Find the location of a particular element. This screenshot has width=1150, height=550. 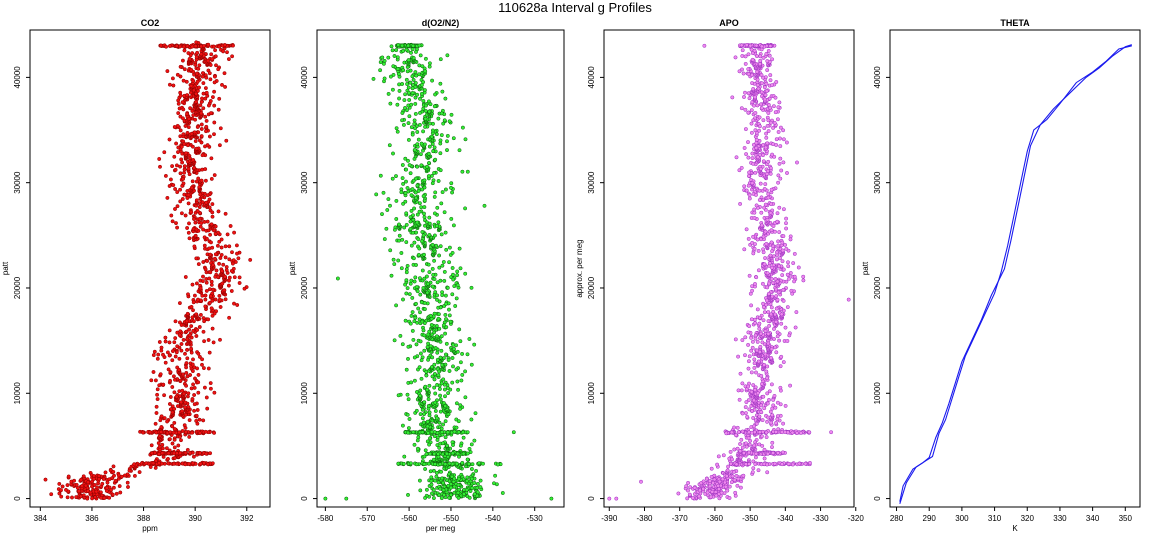

co2-xtick-label: 392 is located at coordinates (247, 518).